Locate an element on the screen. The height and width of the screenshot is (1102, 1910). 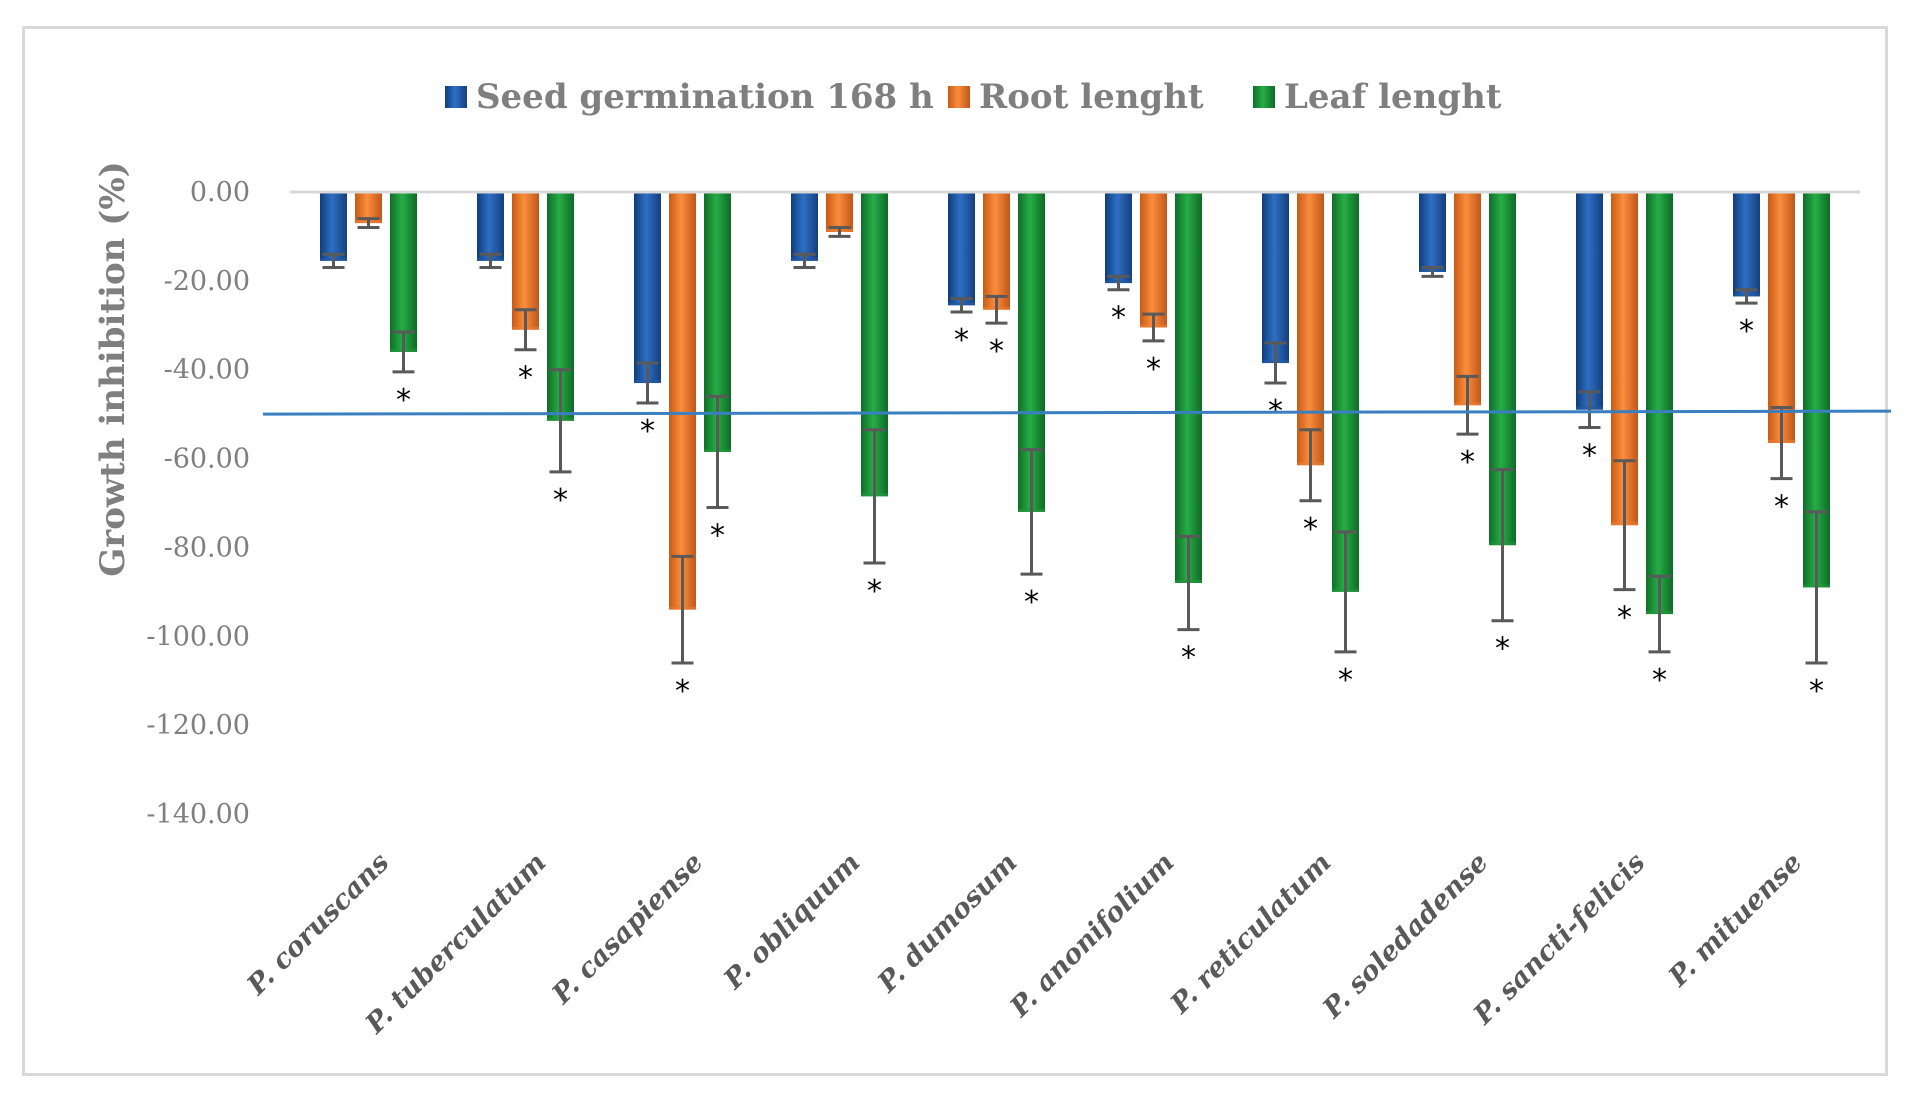
x-tick-label: P. sancti-felicis is located at coordinates (1559, 939).